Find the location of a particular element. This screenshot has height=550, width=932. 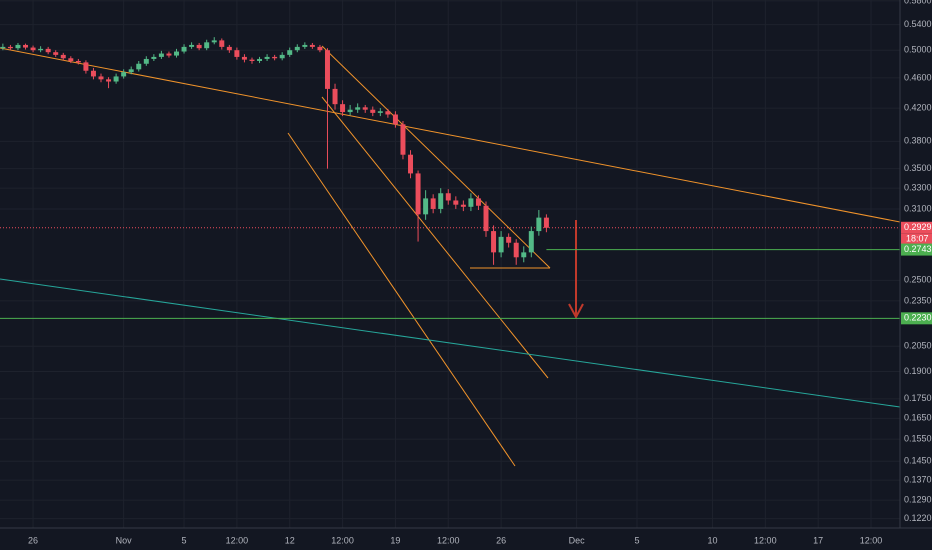

price-tag-label: 0.2743 is located at coordinates (918, 249).